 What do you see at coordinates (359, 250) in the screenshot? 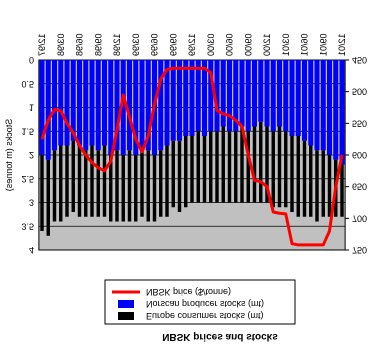
I see `y2-tick-label: 750` at bounding box center [359, 250].